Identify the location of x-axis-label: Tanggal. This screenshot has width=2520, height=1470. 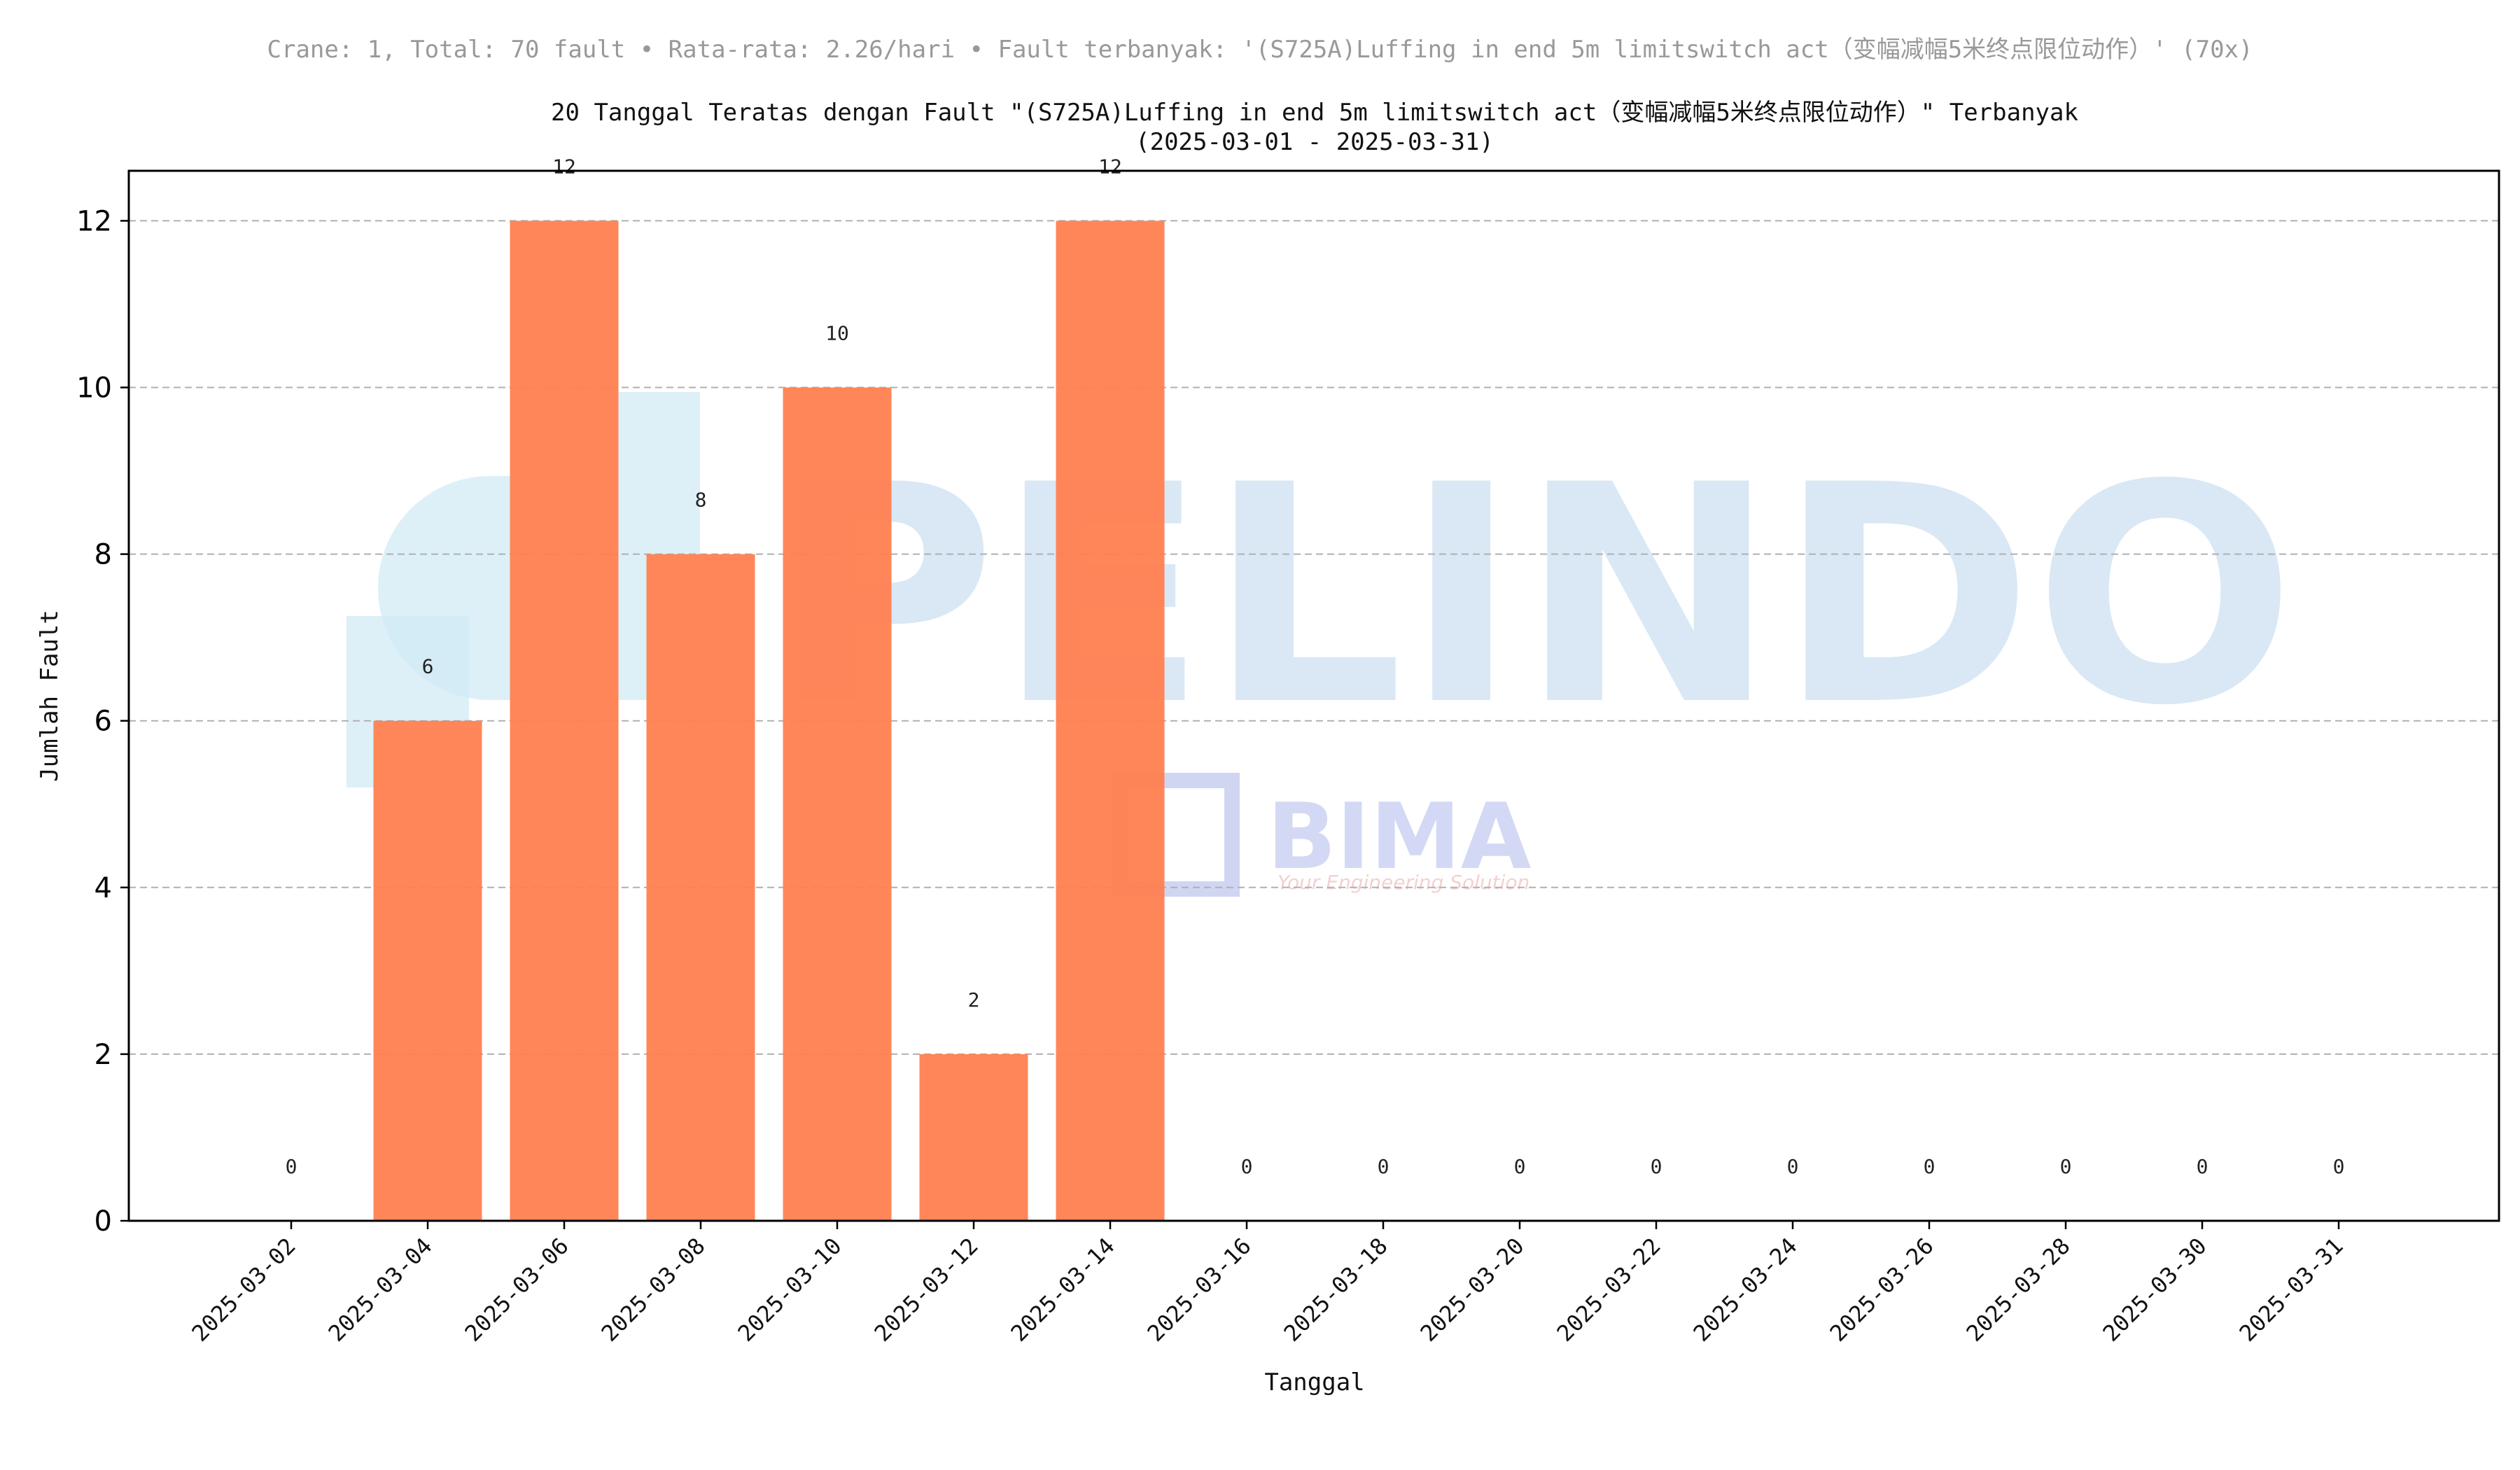
(1314, 1382).